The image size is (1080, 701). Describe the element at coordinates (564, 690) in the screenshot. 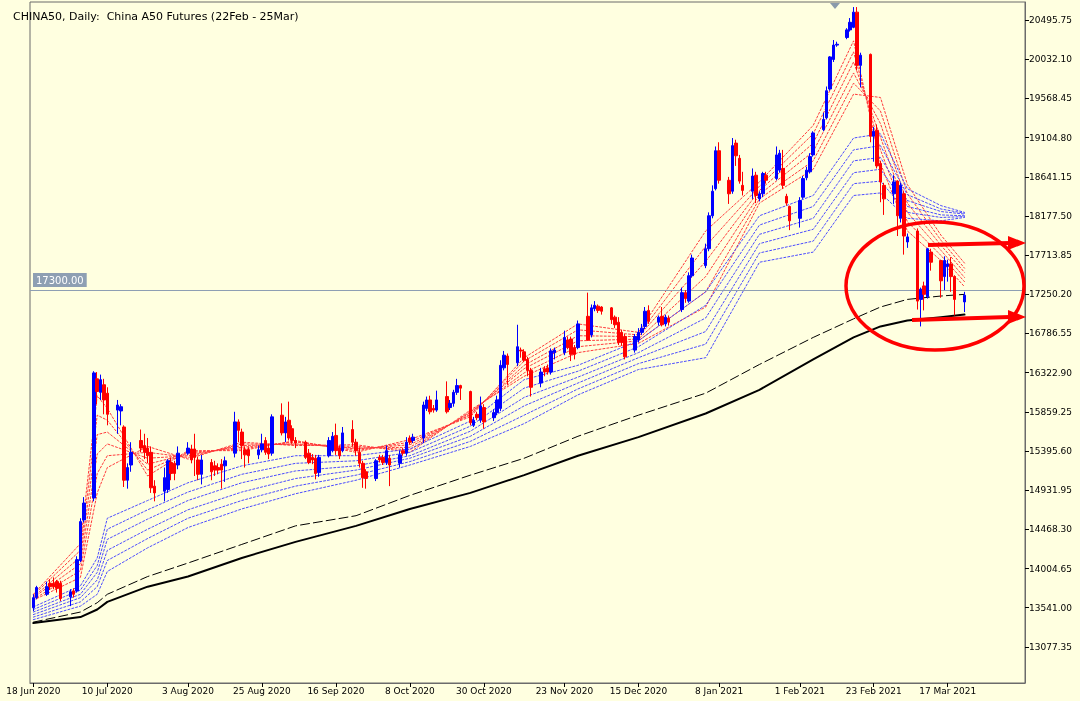

I see `x-tick-label: 23 Nov 2020` at that location.